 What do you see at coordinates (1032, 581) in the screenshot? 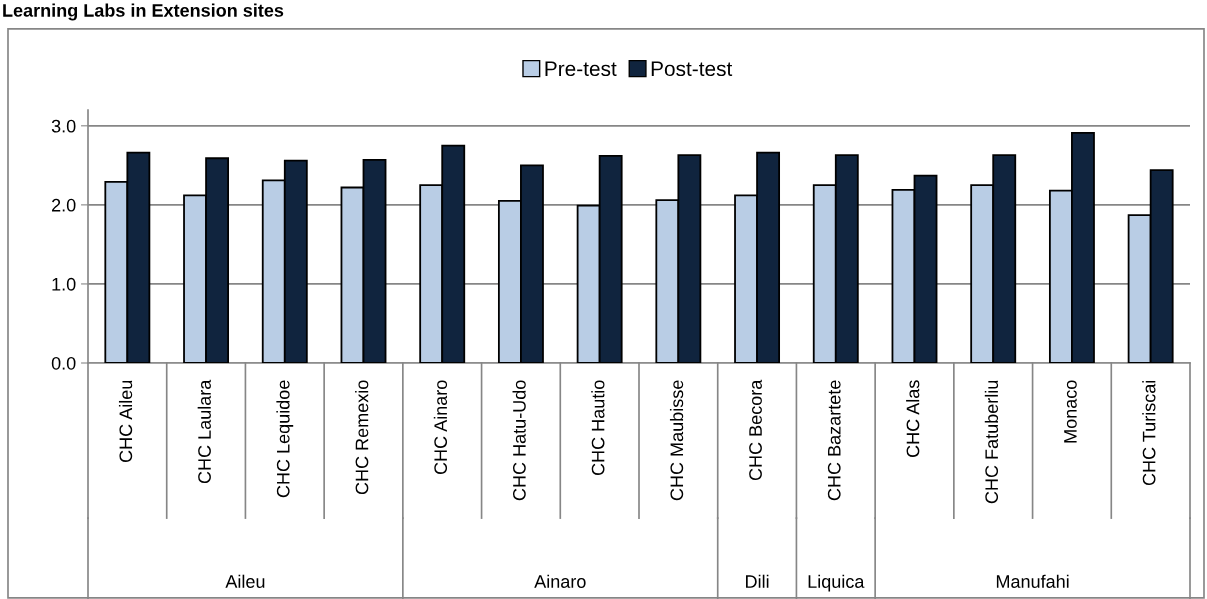
I see `text: Manufahi` at bounding box center [1032, 581].